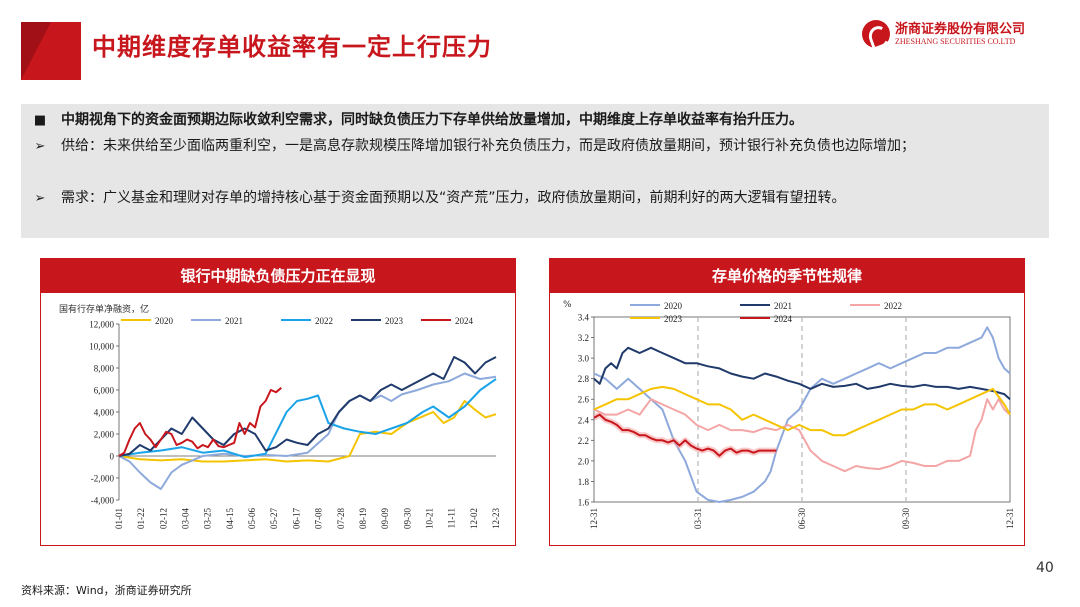 The height and width of the screenshot is (607, 1080). I want to click on y-tick-label: -2,000, so click(103, 479).